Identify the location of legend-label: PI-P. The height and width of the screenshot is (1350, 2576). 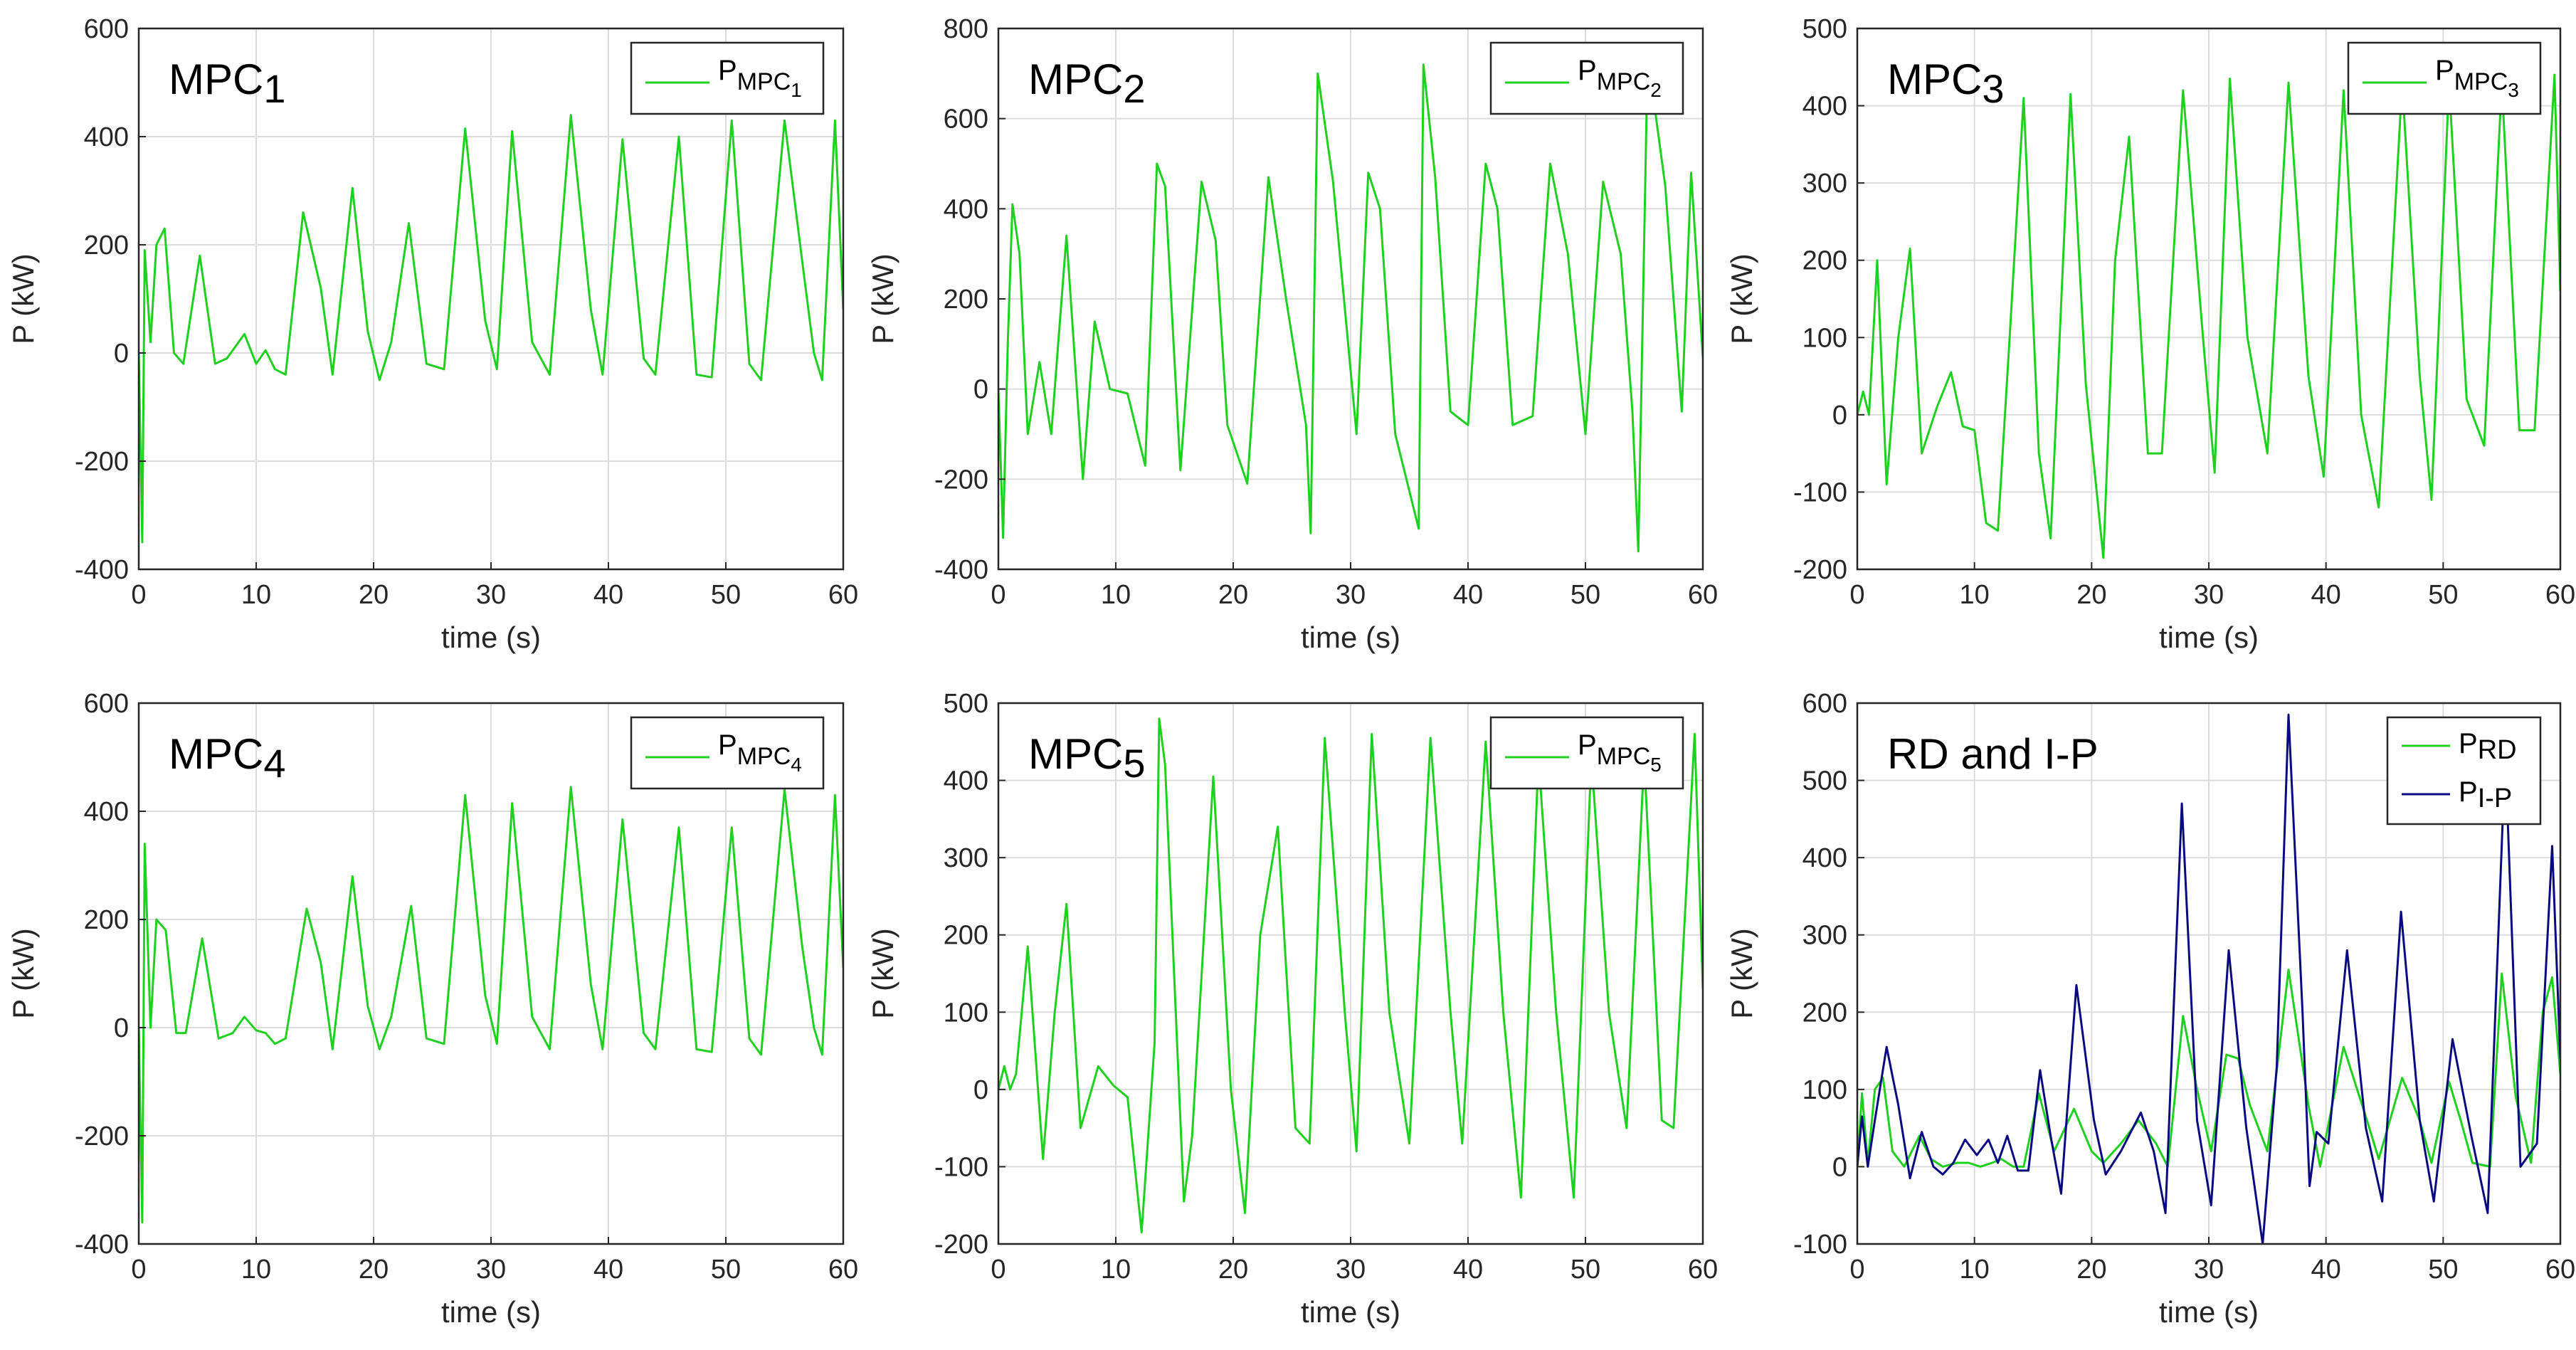
(2485, 794).